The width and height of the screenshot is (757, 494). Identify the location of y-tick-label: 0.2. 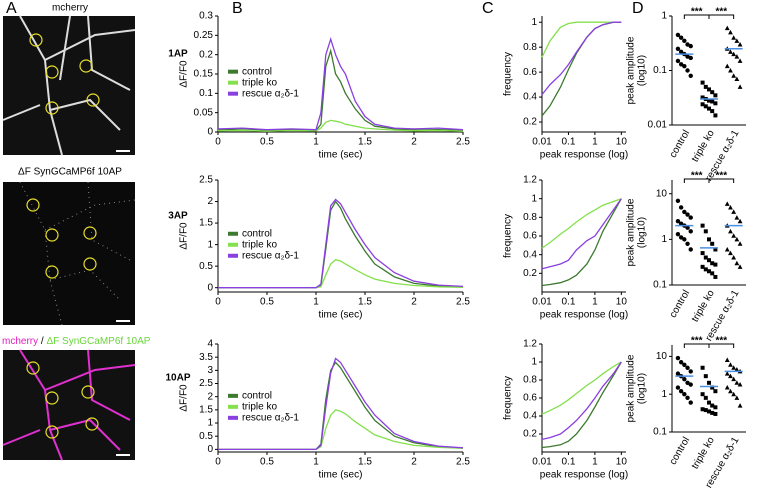
(530, 122).